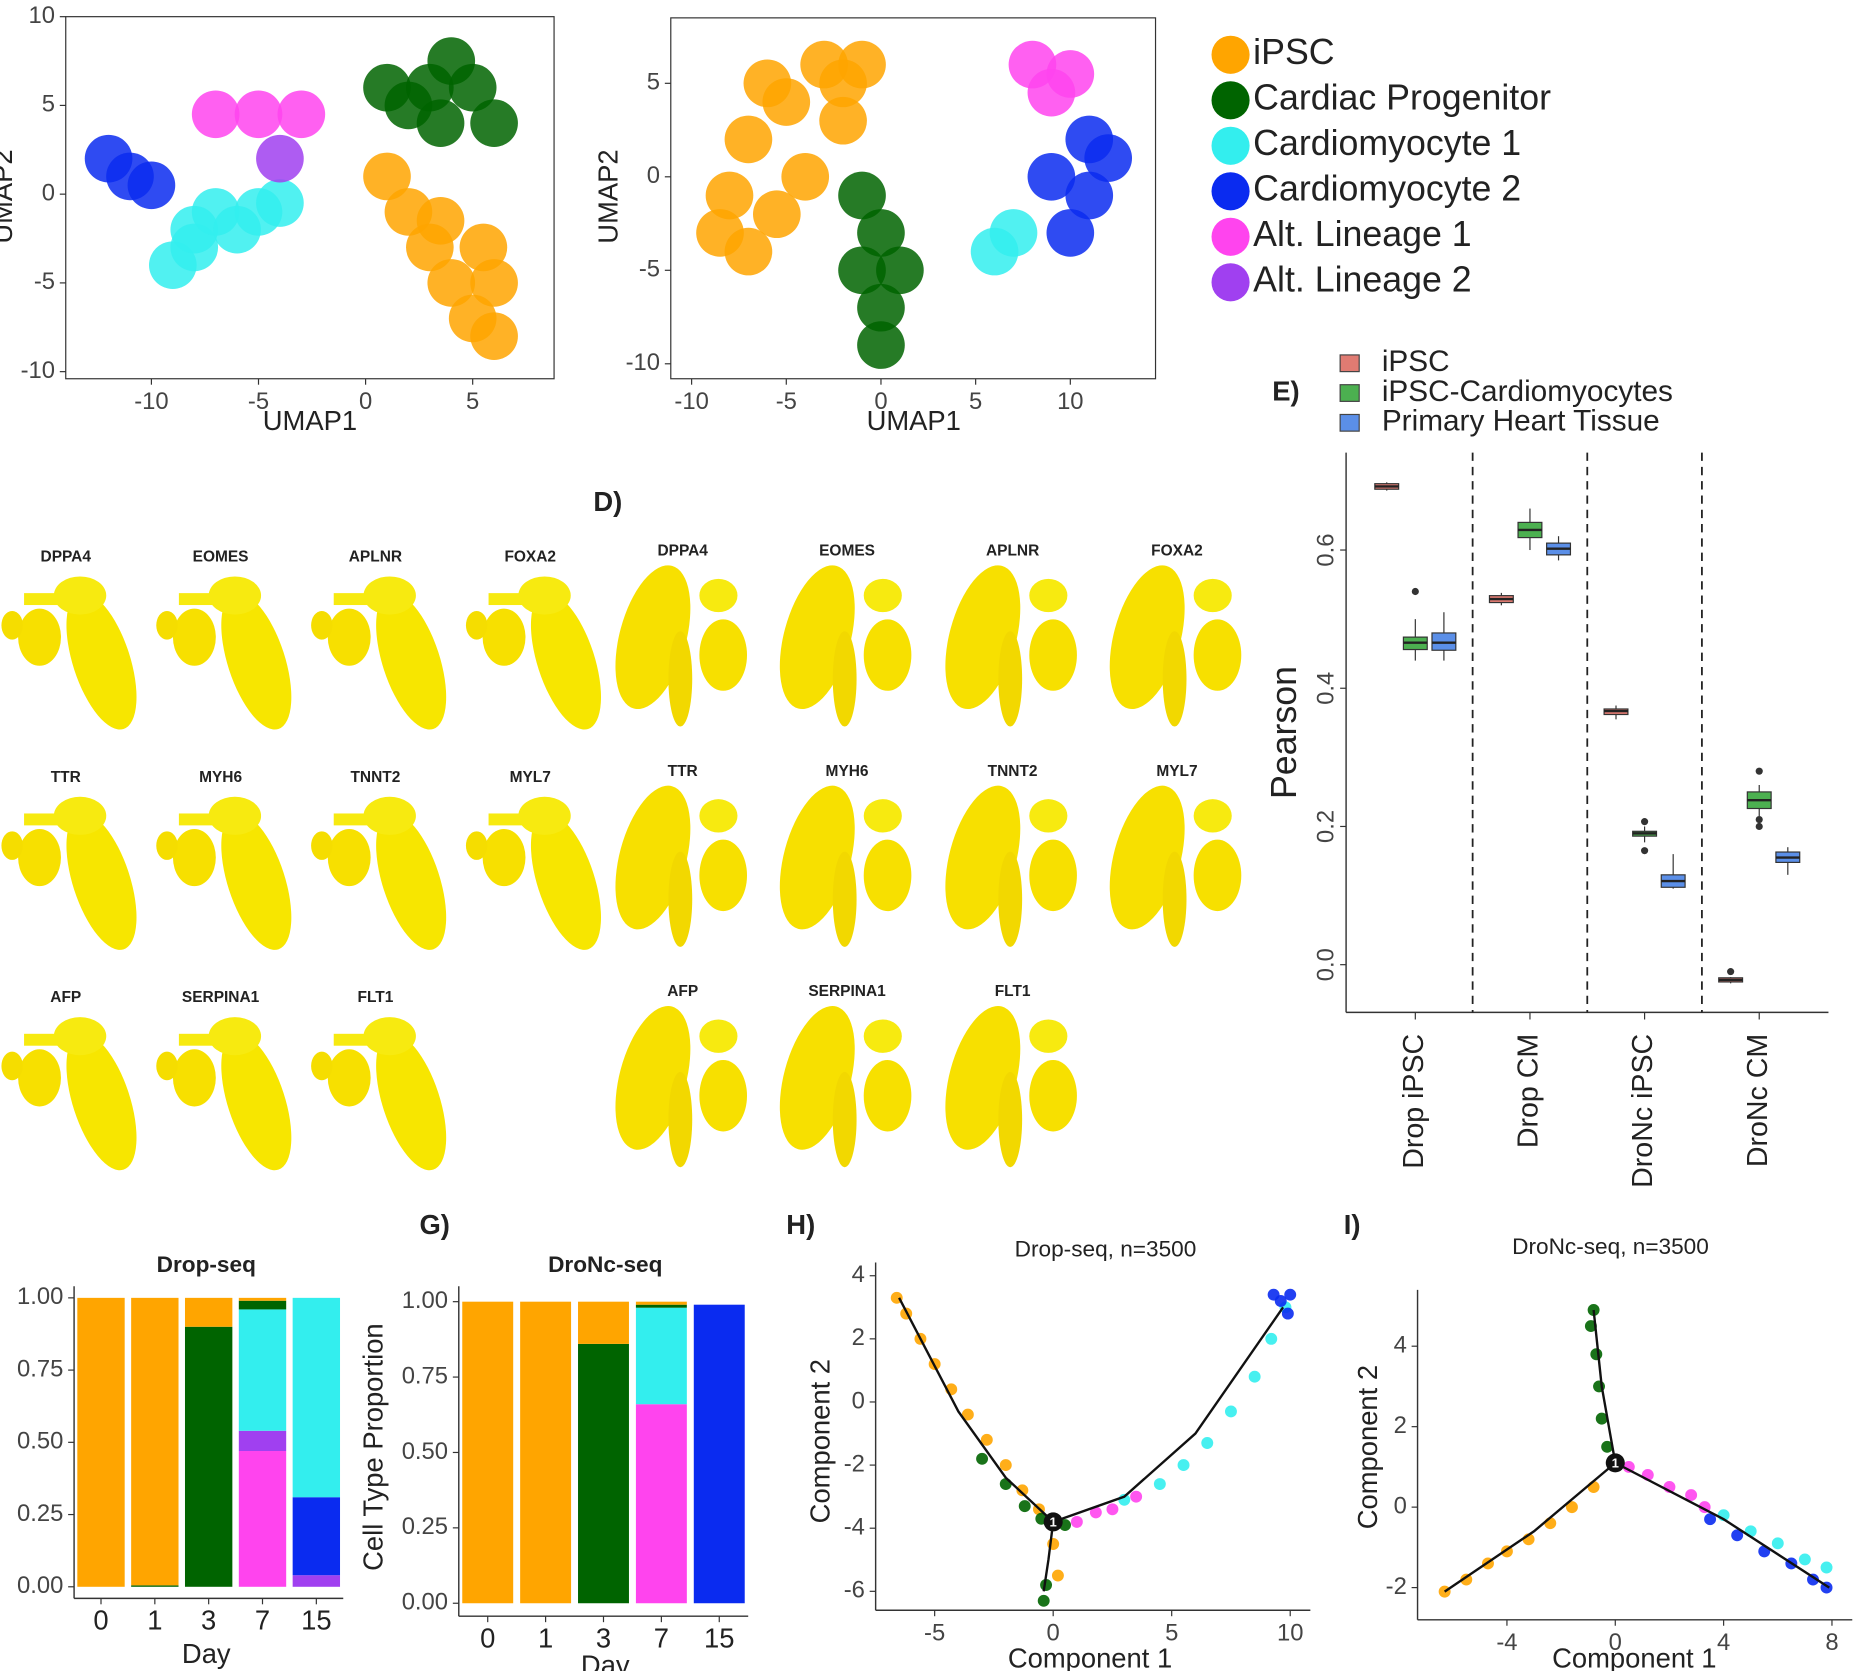 The width and height of the screenshot is (1868, 1671). I want to click on x-tick-label: 3, so click(603, 1637).